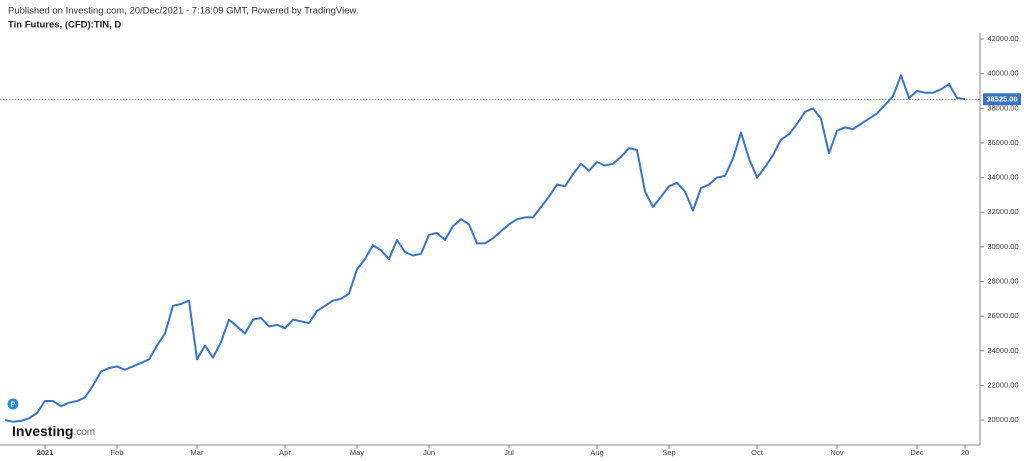 This screenshot has height=461, width=1024. I want to click on y-tick-label: 36000.00, so click(1002, 142).